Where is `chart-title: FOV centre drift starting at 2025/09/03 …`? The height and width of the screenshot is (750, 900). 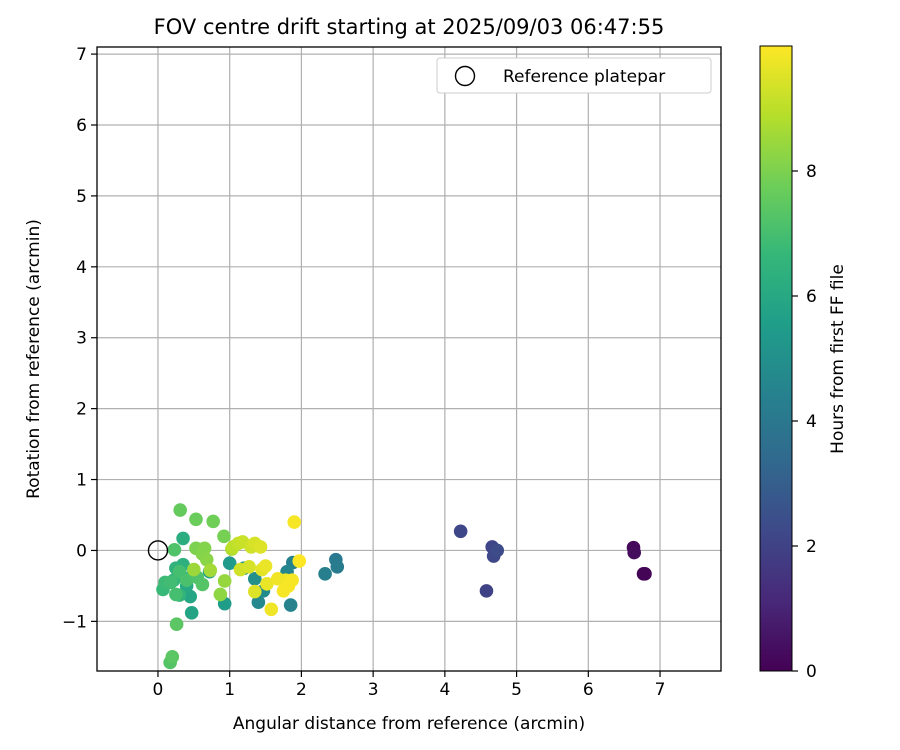
chart-title: FOV centre drift starting at 2025/09/03 … is located at coordinates (409, 27).